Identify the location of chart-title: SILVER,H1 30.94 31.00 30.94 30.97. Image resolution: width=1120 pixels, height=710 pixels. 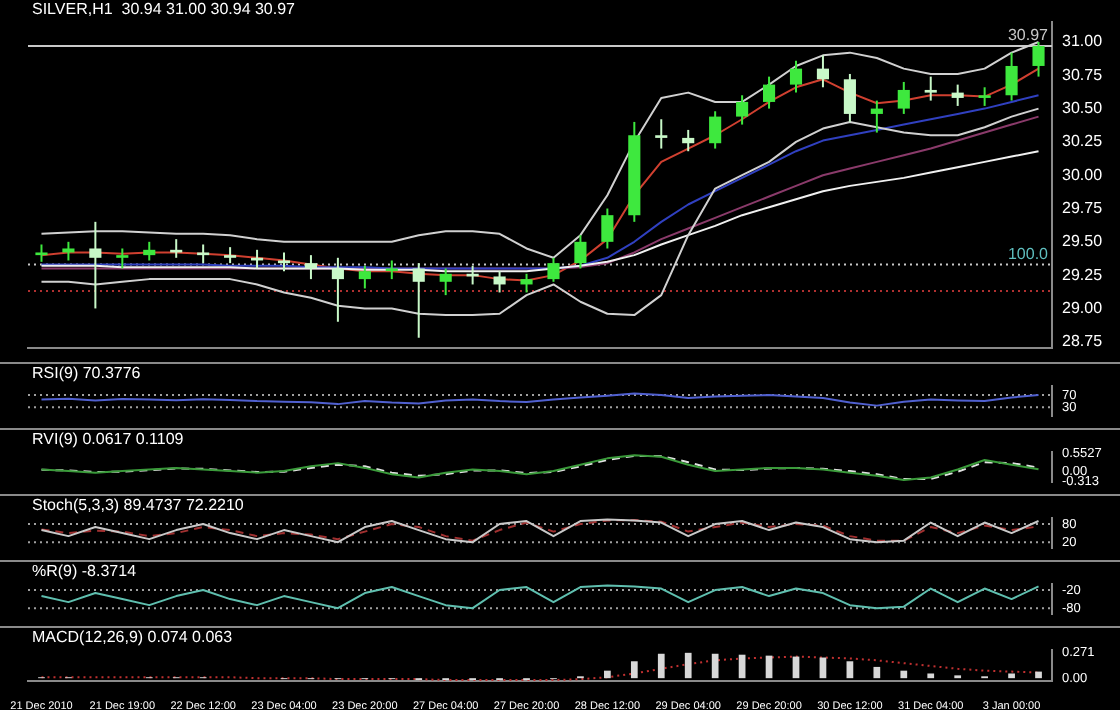
(164, 9).